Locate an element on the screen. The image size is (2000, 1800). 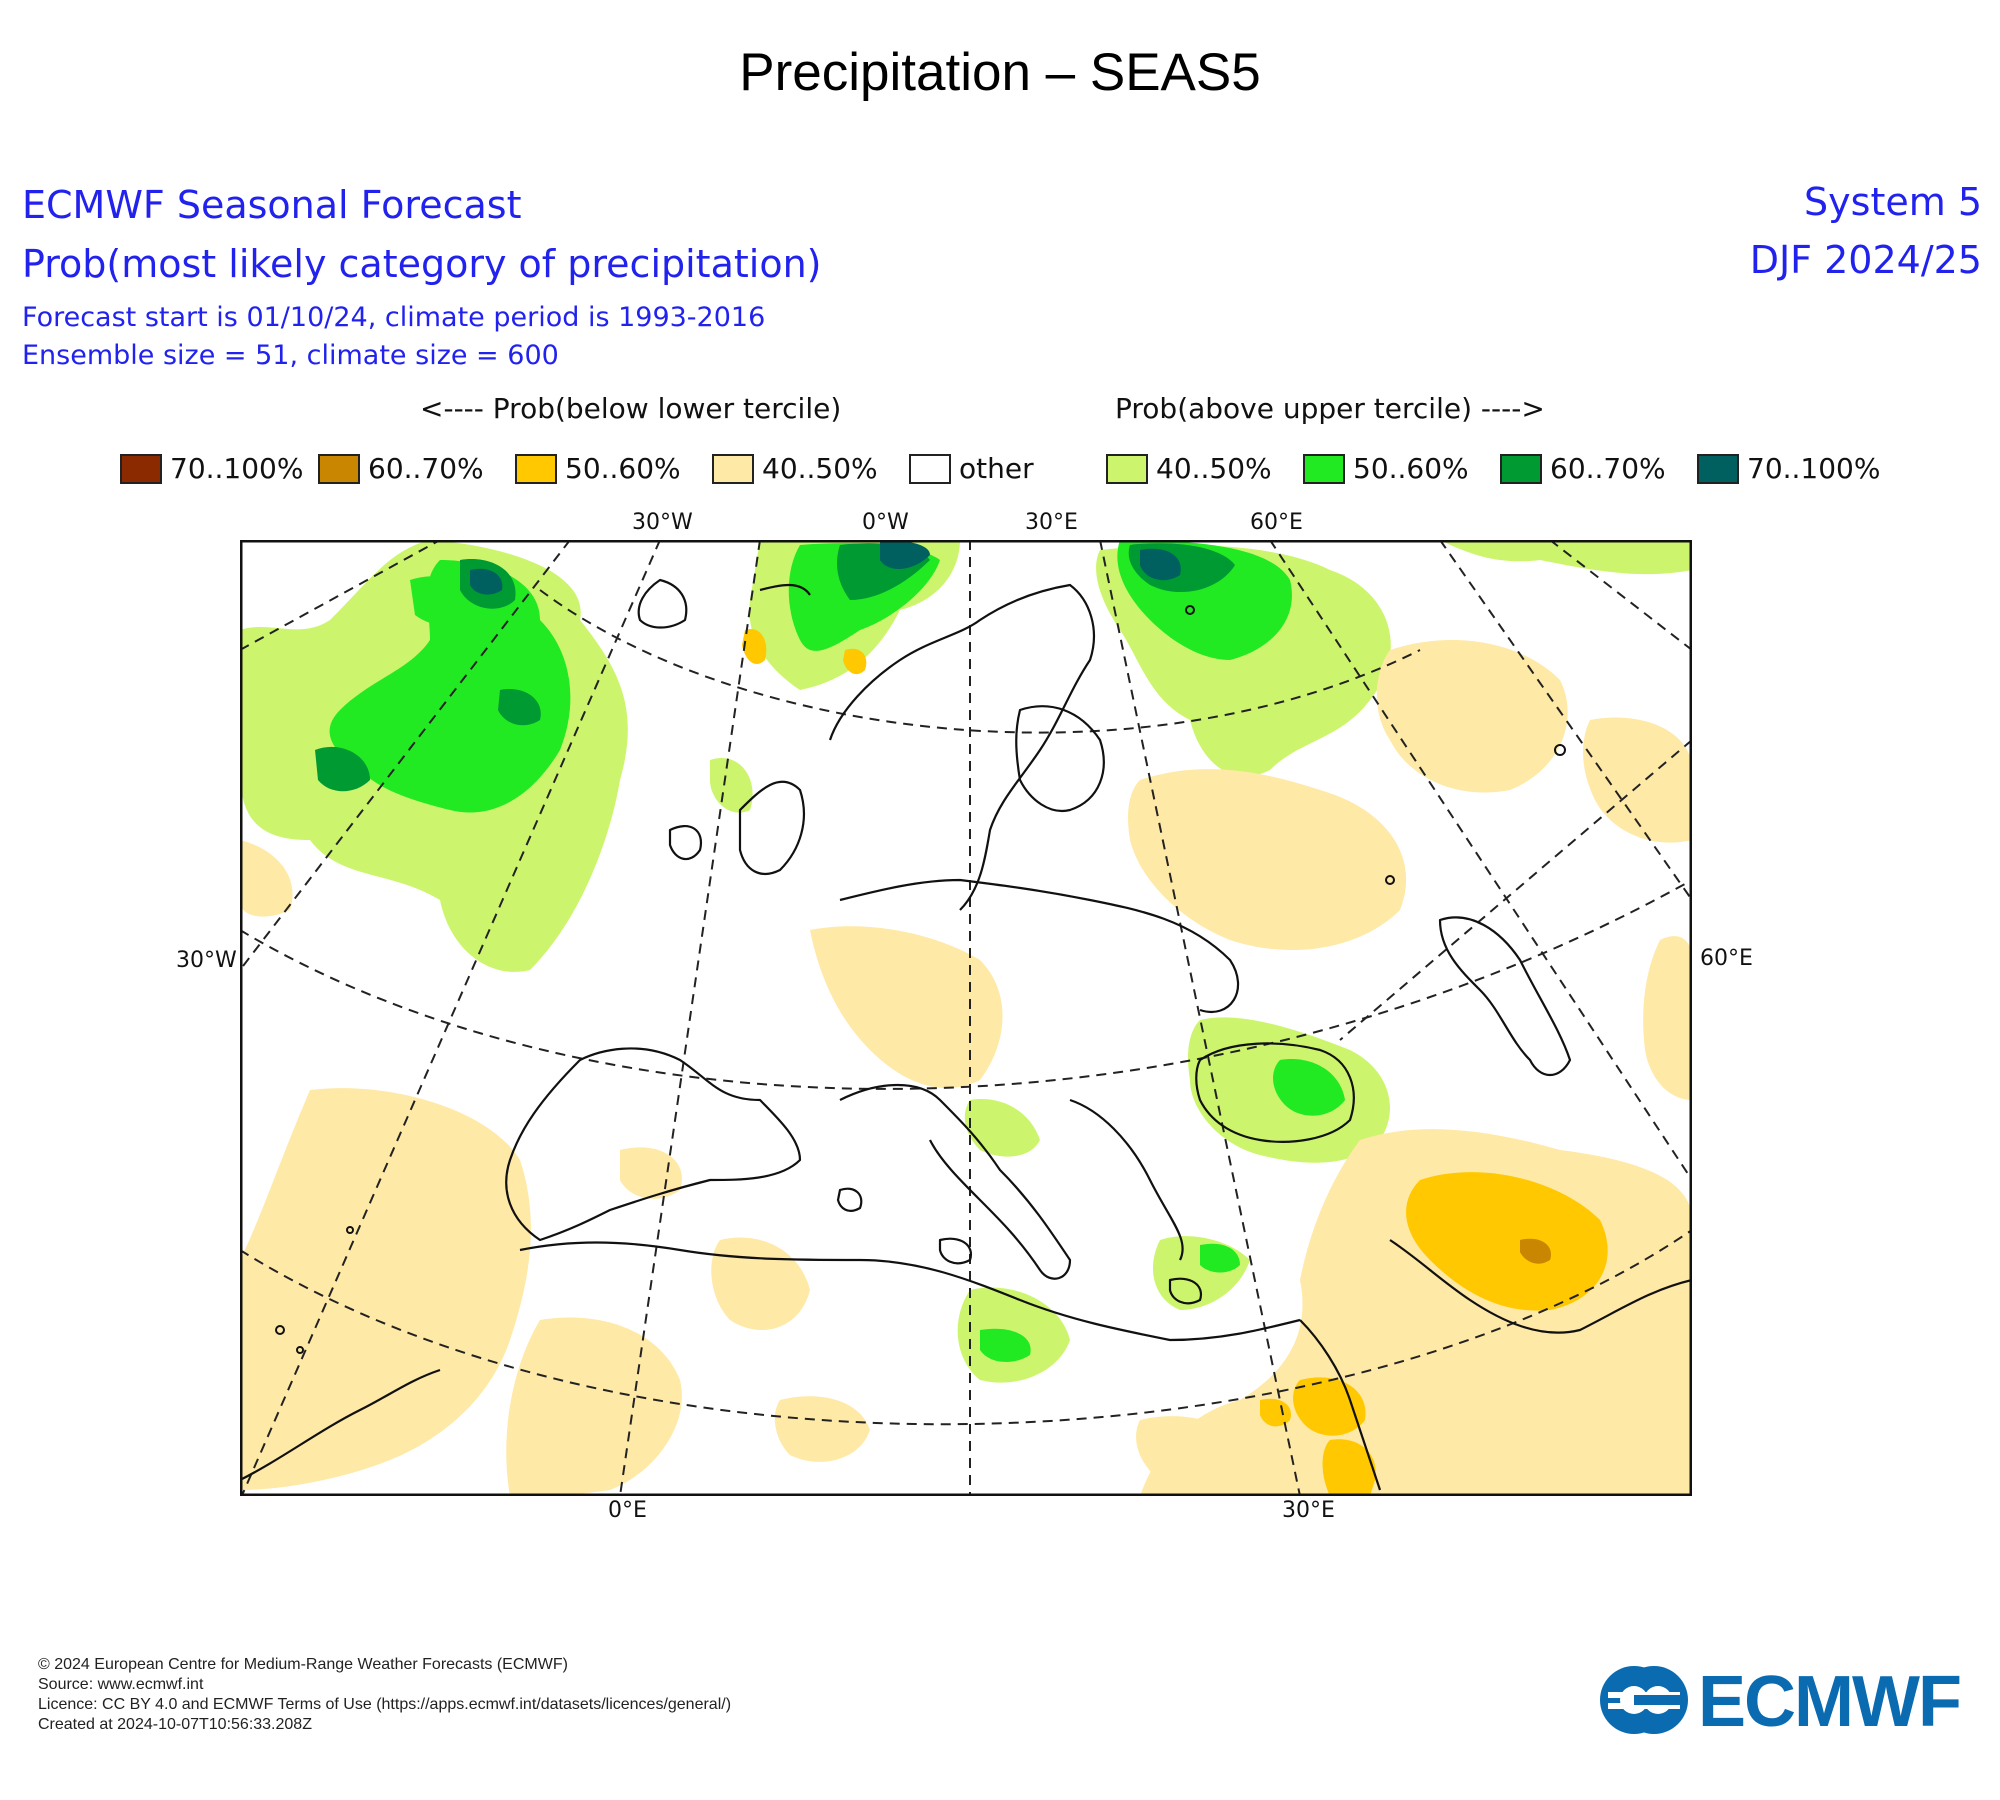
graticule-meridian-60e is located at coordinates (1515, 890).